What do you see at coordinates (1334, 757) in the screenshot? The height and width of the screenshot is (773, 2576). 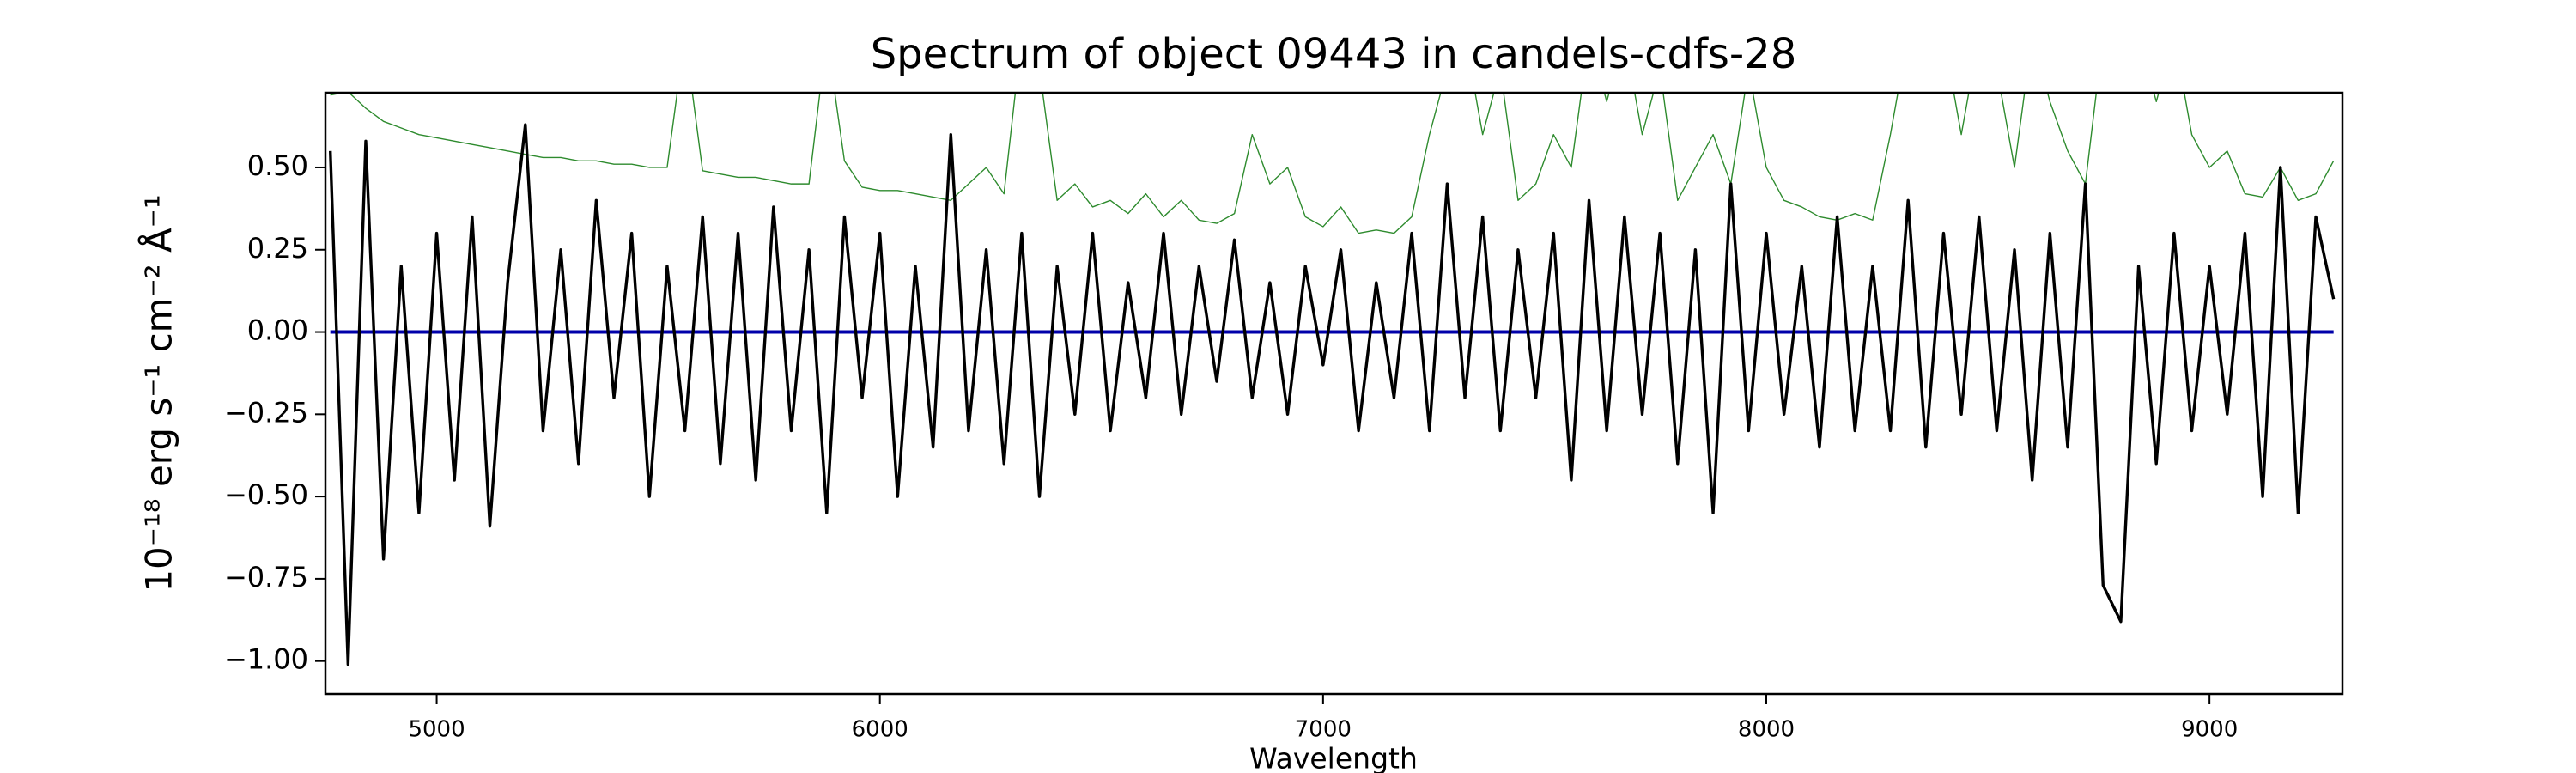 I see `x-axis-label: Wavelength` at bounding box center [1334, 757].